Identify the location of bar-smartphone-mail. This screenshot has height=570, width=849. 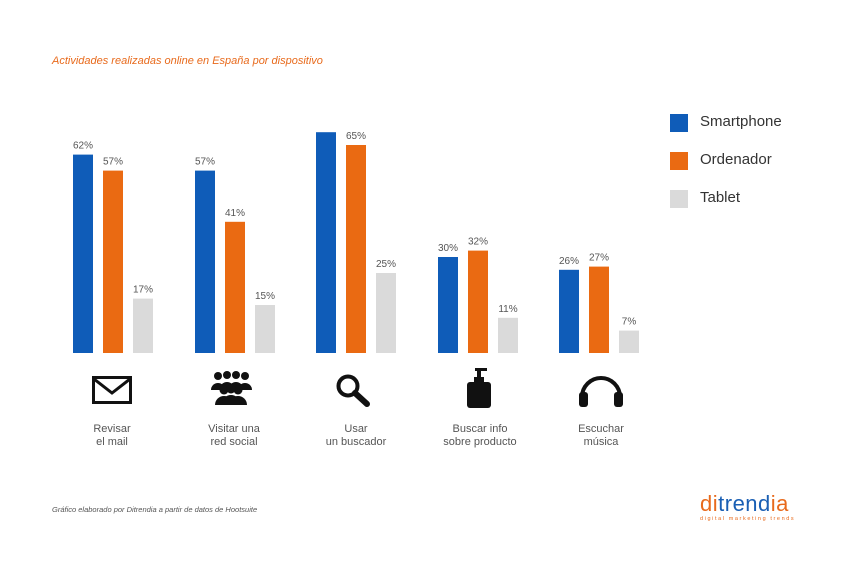
(83, 253).